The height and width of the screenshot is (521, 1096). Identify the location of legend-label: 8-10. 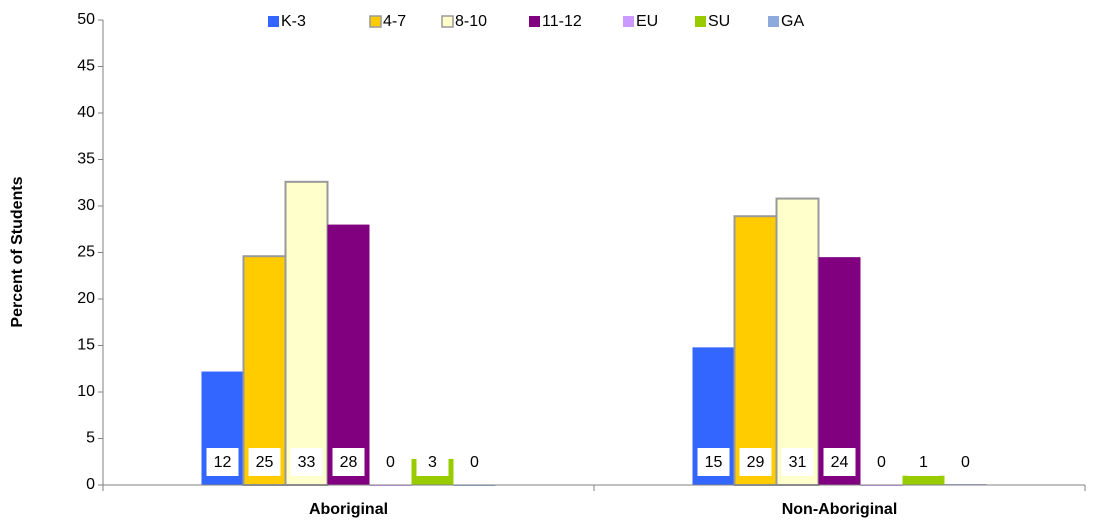
(471, 21).